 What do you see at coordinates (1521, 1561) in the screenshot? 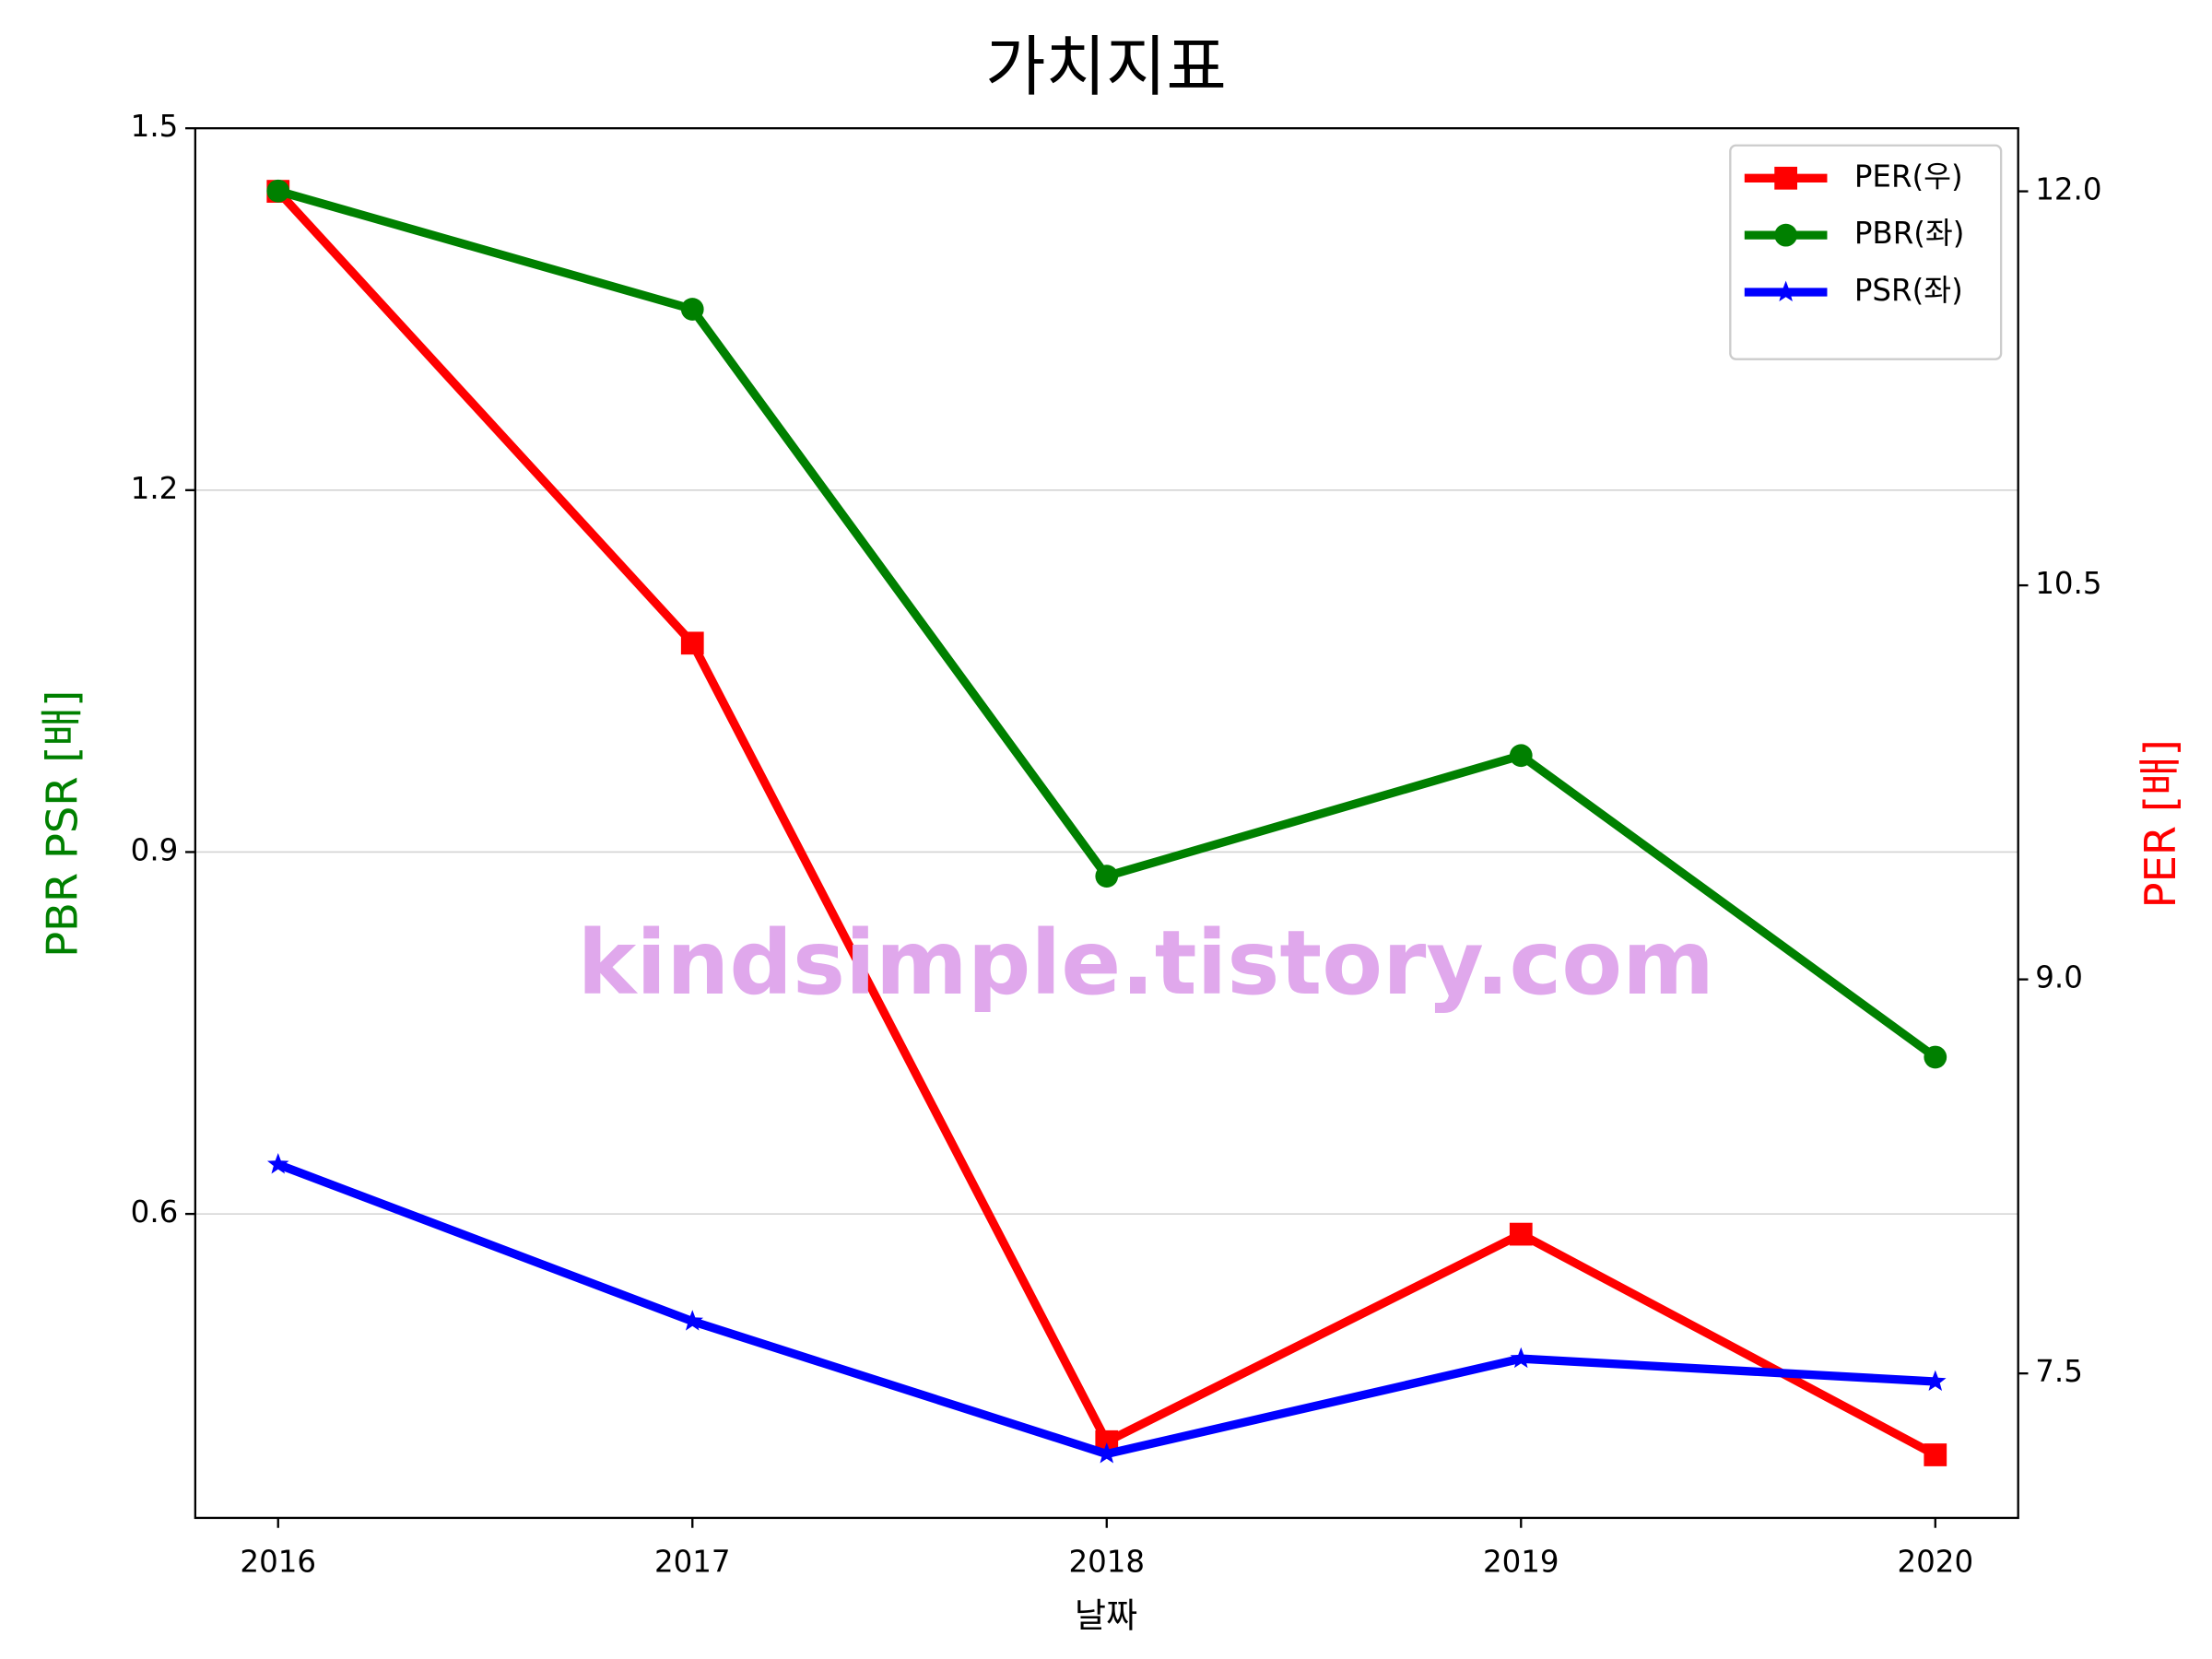
I see `x-tick-label: 2019` at bounding box center [1521, 1561].